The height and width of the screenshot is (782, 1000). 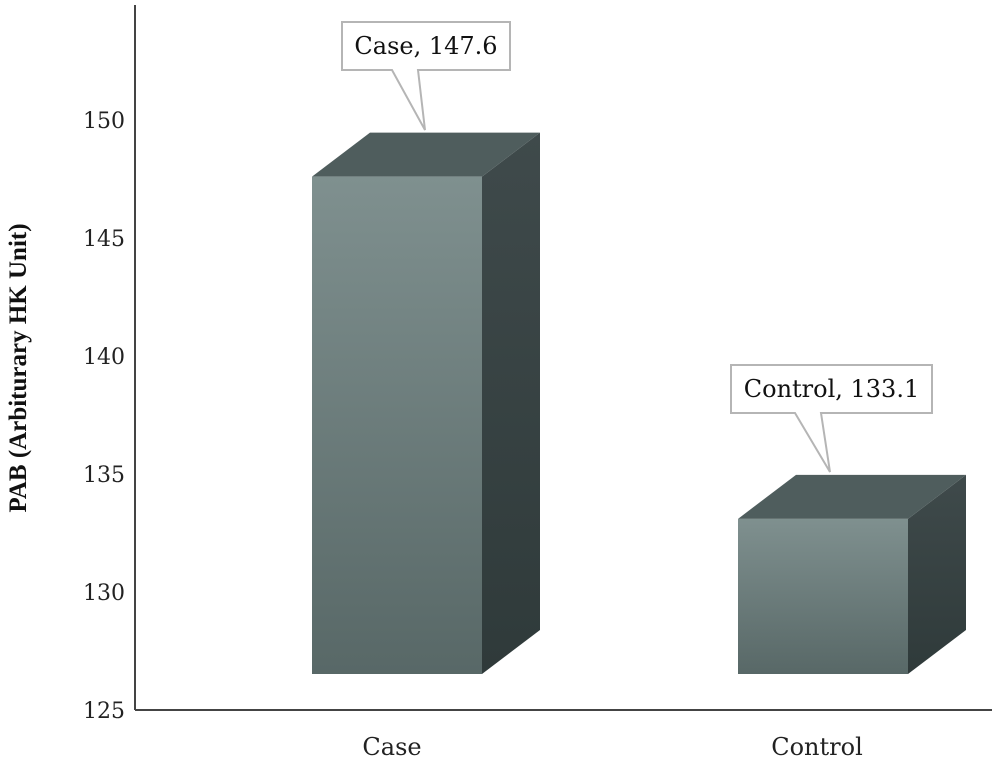 I want to click on y-tick-label: 140, so click(x=104, y=357).